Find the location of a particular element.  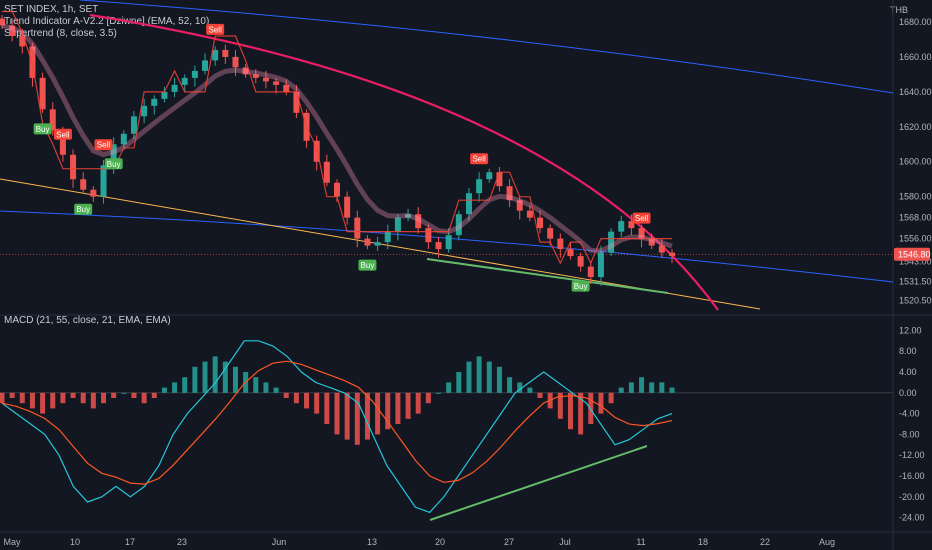

macd-tick-label: -4.00 is located at coordinates (909, 414).